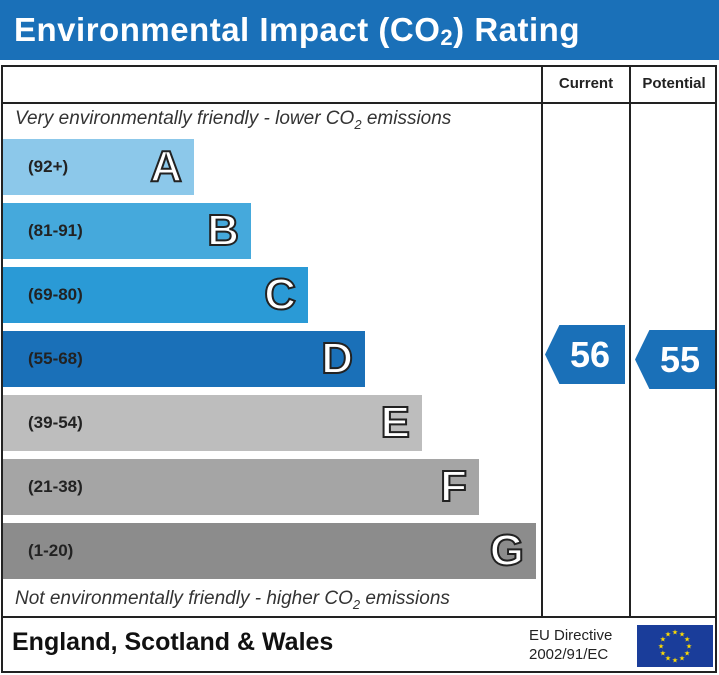  What do you see at coordinates (570, 645) in the screenshot?
I see `eu-directive: EU Directive 2002/91/EC` at bounding box center [570, 645].